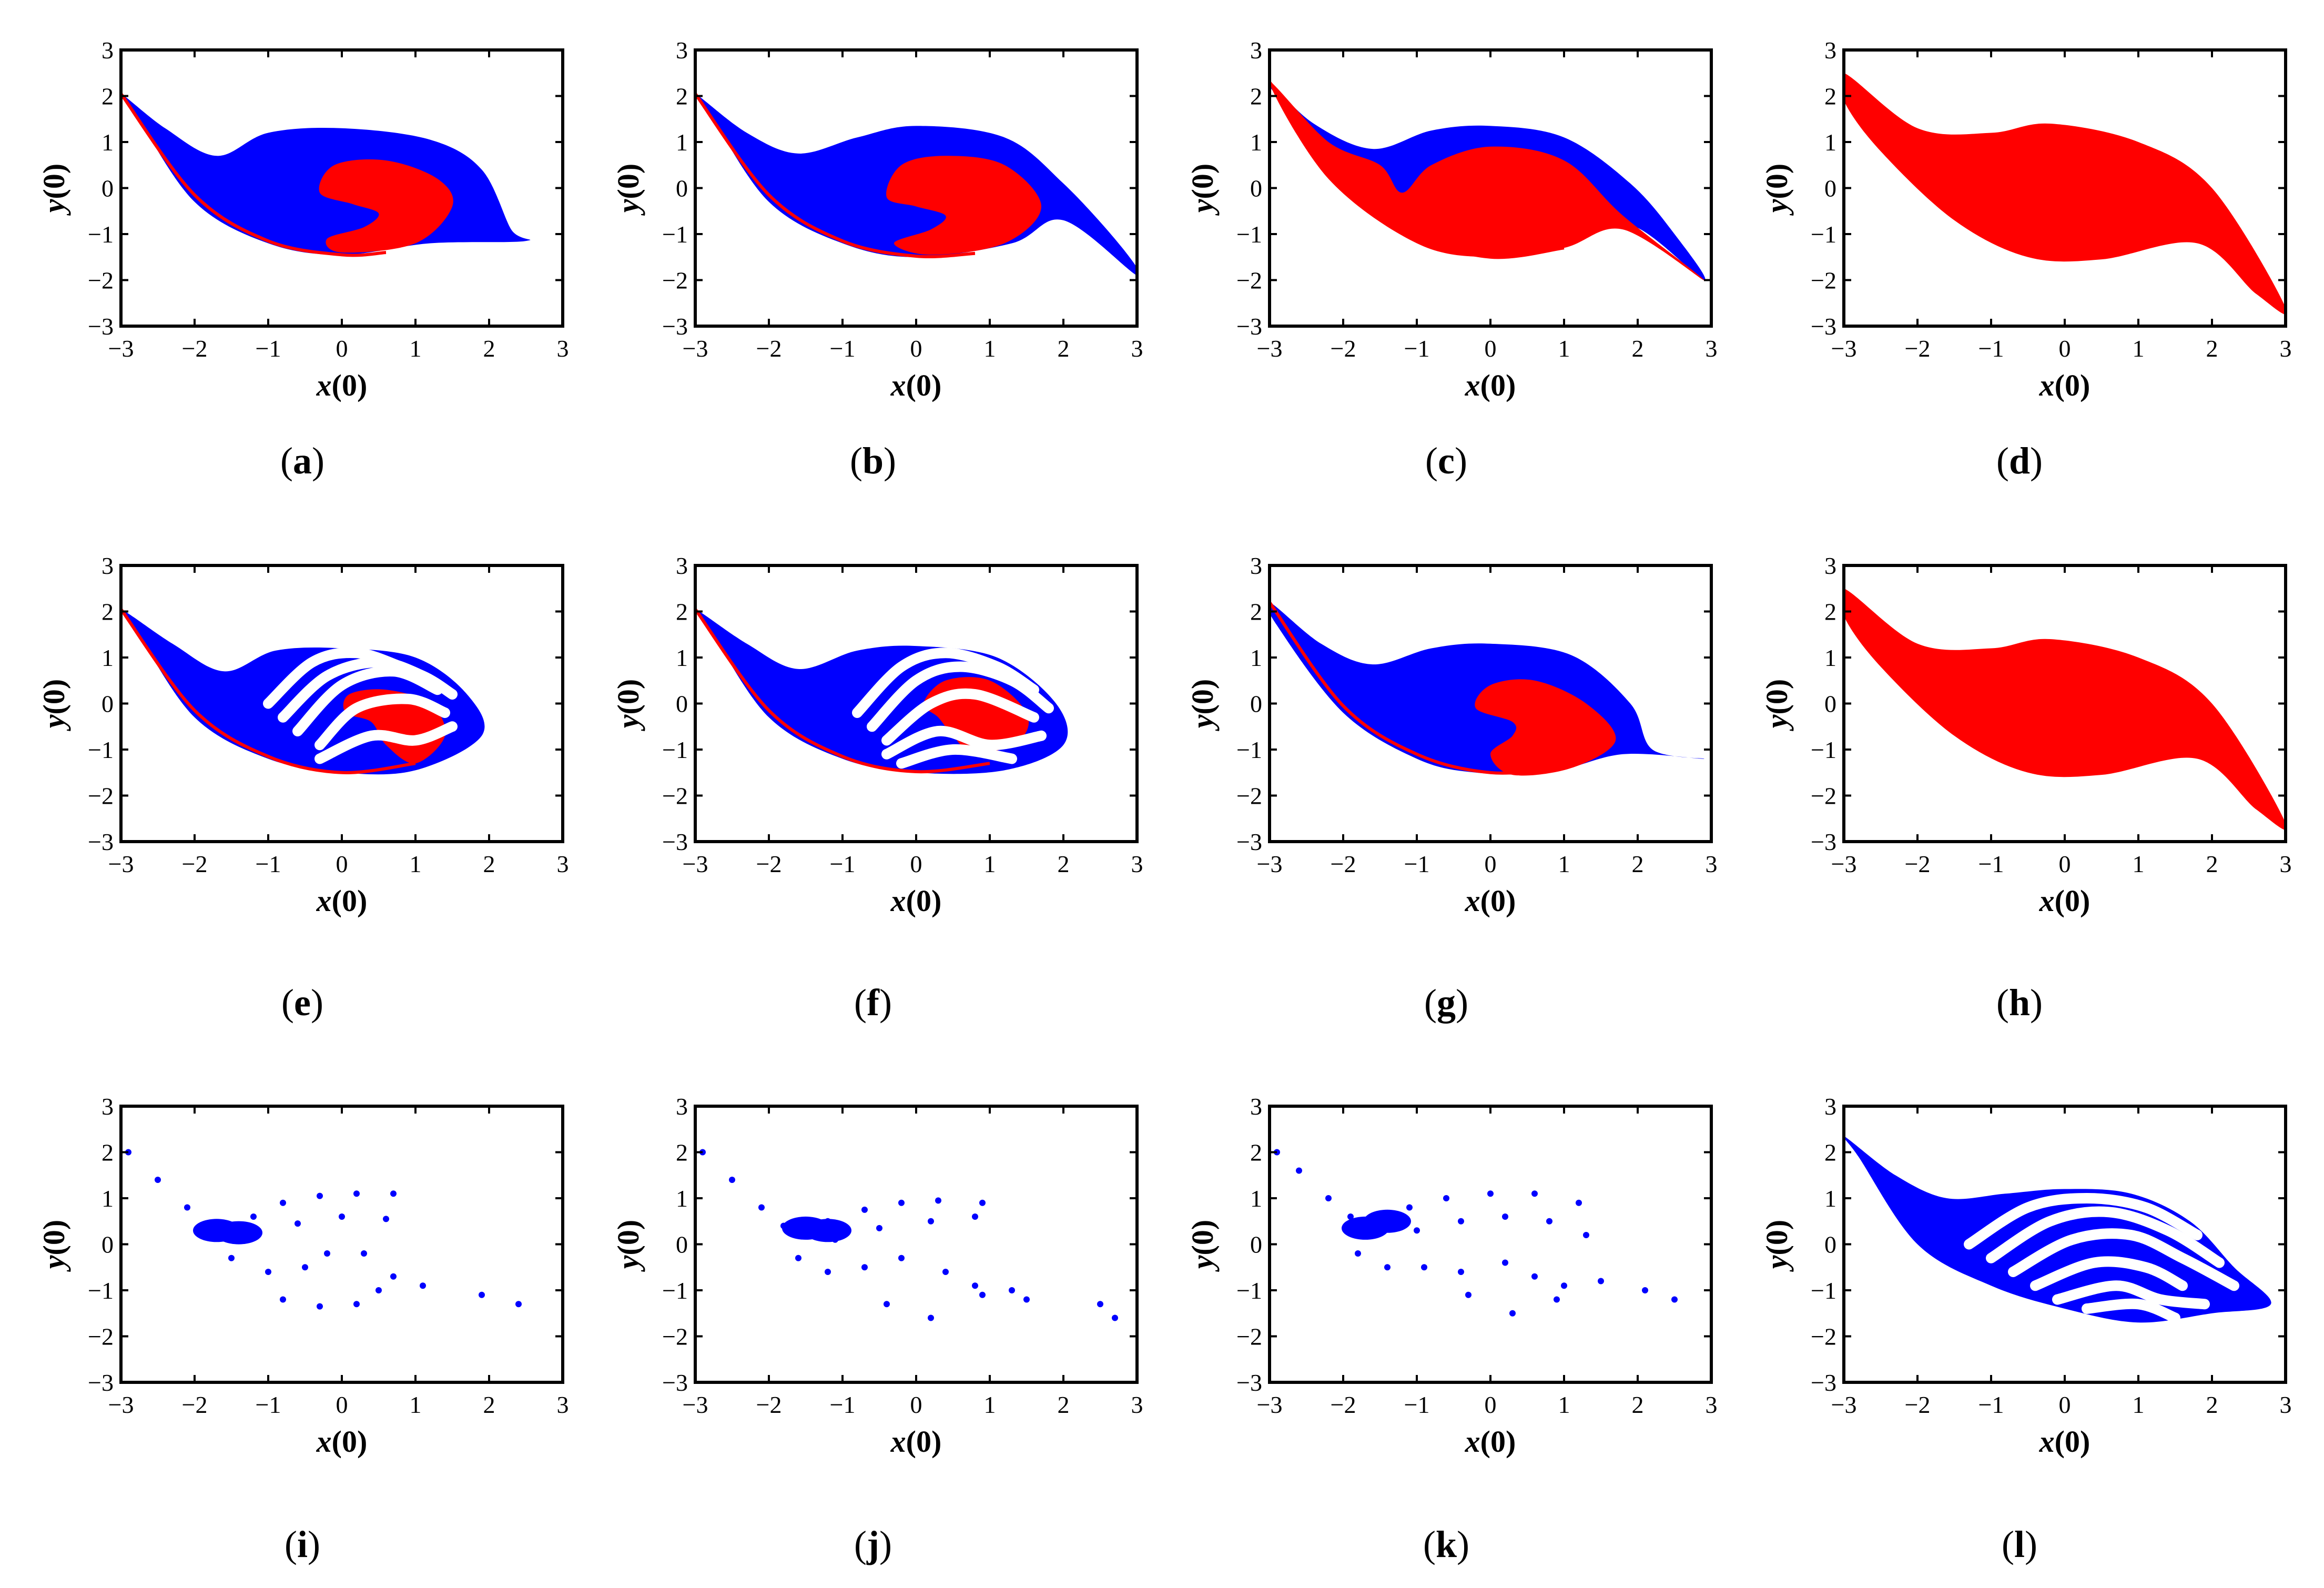 This screenshot has width=2324, height=1588. What do you see at coordinates (1344, 349) in the screenshot?
I see `xtick-label-c-1: −2` at bounding box center [1344, 349].